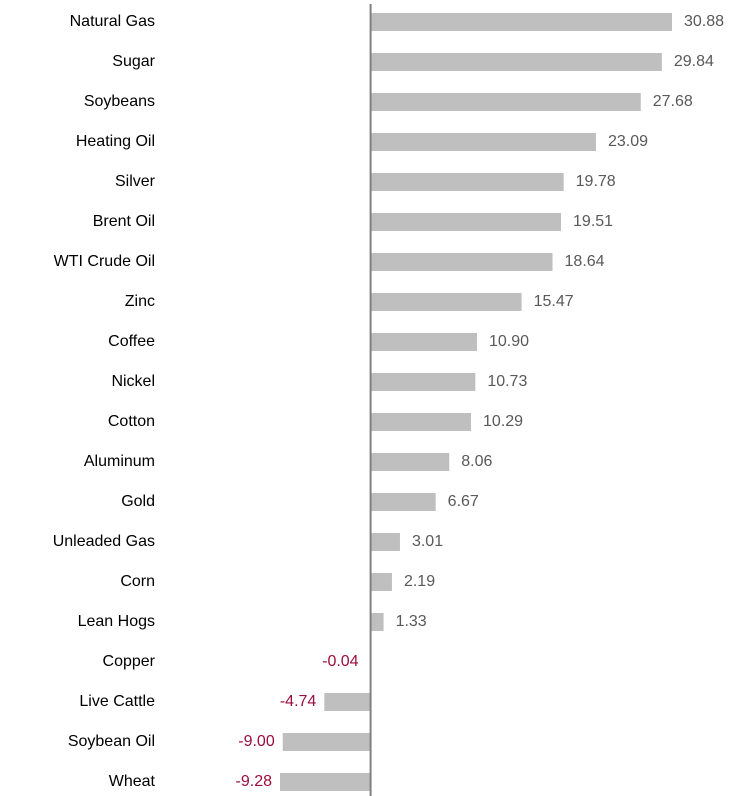 Image resolution: width=746 pixels, height=796 pixels. I want to click on category-label: Heating Oil, so click(115, 141).